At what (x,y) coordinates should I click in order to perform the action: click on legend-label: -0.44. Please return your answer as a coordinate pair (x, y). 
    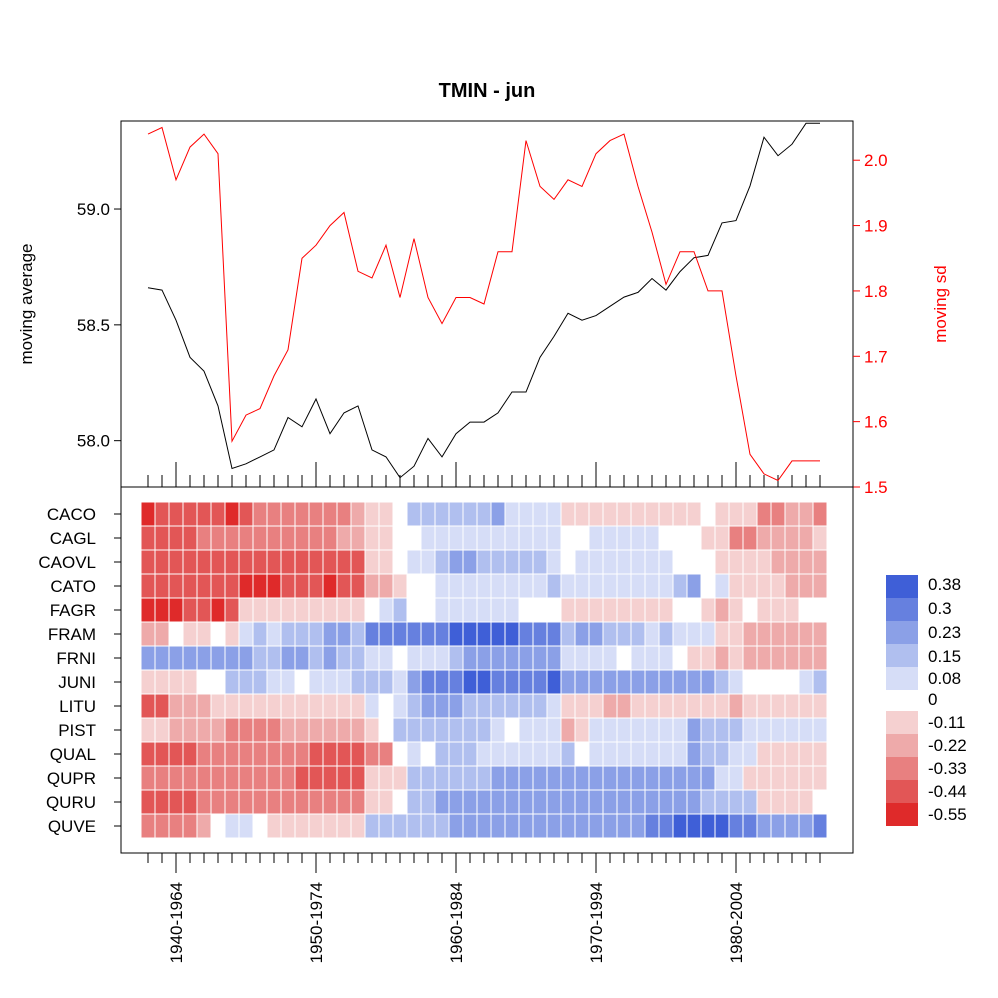
    Looking at the image, I should click on (947, 791).